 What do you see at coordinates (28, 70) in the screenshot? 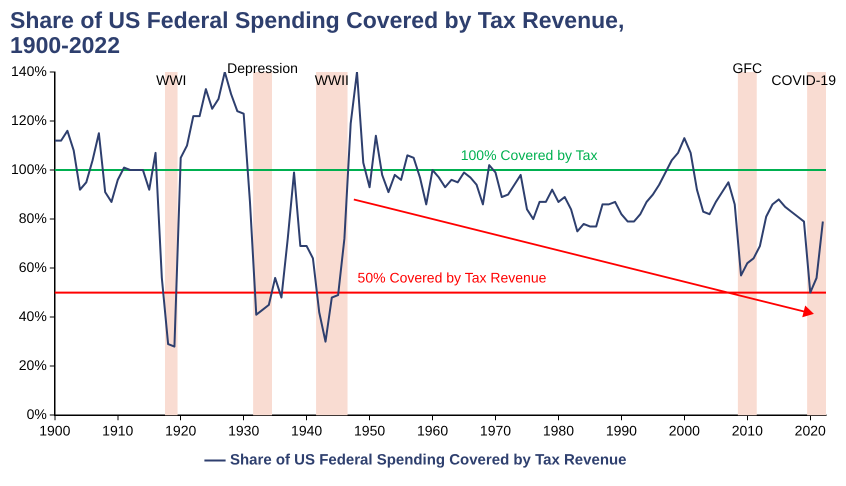
I see `y-tick-label: 140%` at bounding box center [28, 70].